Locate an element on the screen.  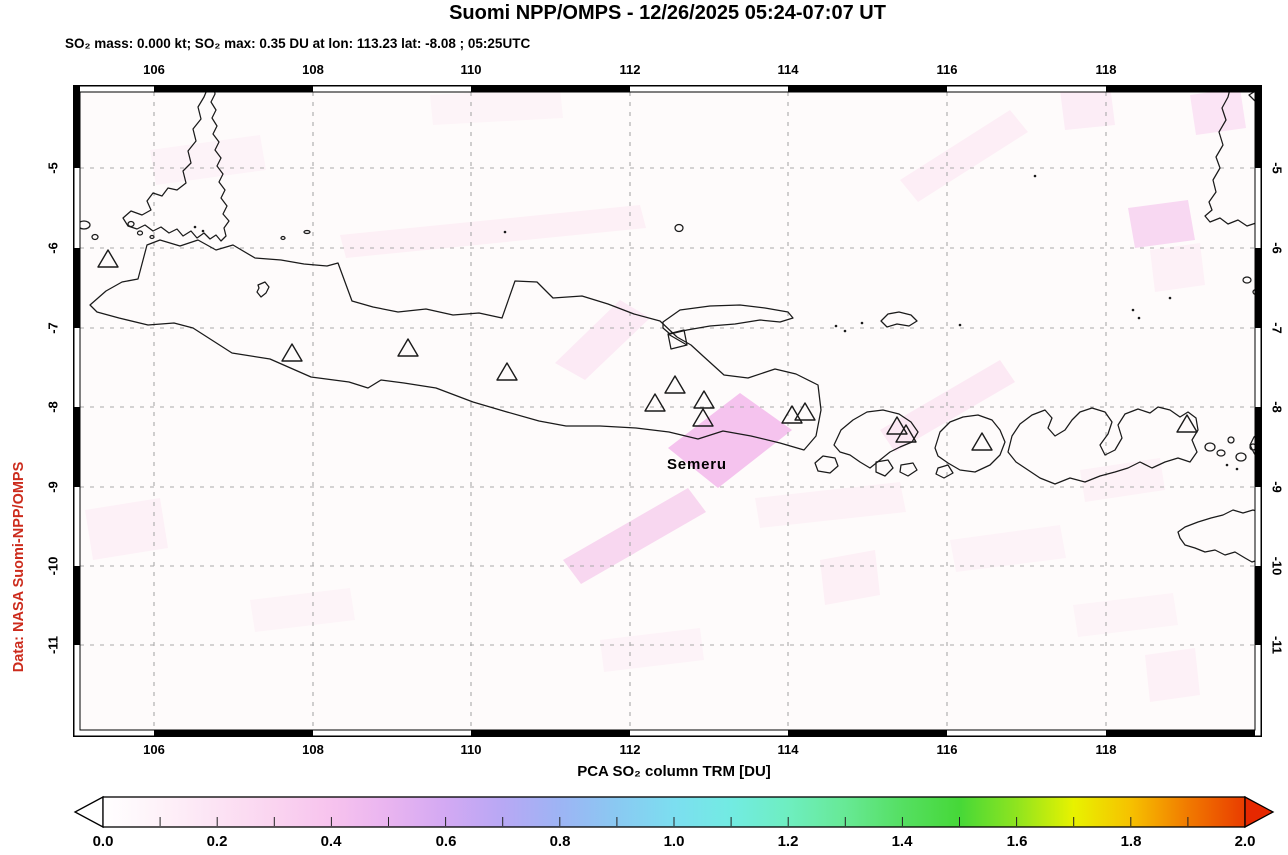
colorbar-right-arrow is located at coordinates (1259, 812).